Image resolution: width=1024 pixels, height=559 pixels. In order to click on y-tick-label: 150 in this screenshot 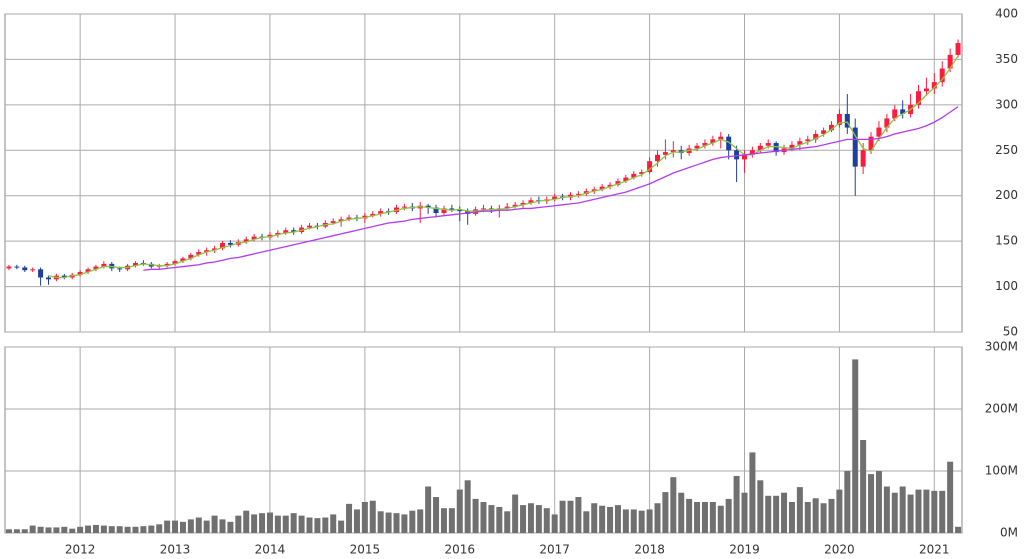, I will do `click(1006, 241)`.